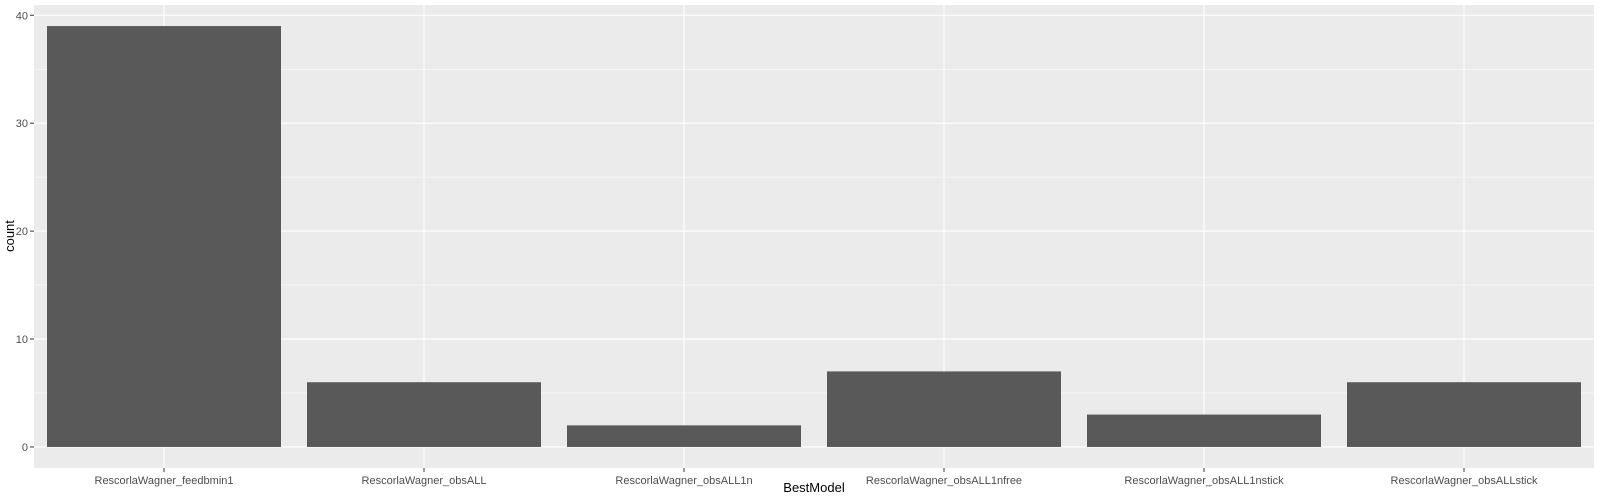  I want to click on bar-RescorlaWagner_obsALL1n, so click(684, 436).